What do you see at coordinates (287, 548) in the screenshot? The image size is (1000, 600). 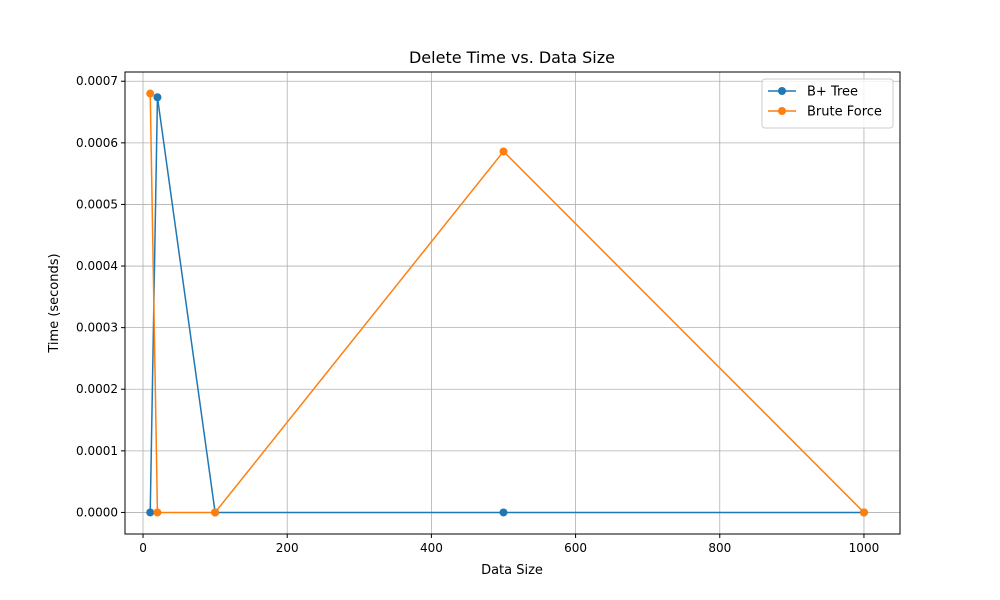 I see `x-tick-label: 200` at bounding box center [287, 548].